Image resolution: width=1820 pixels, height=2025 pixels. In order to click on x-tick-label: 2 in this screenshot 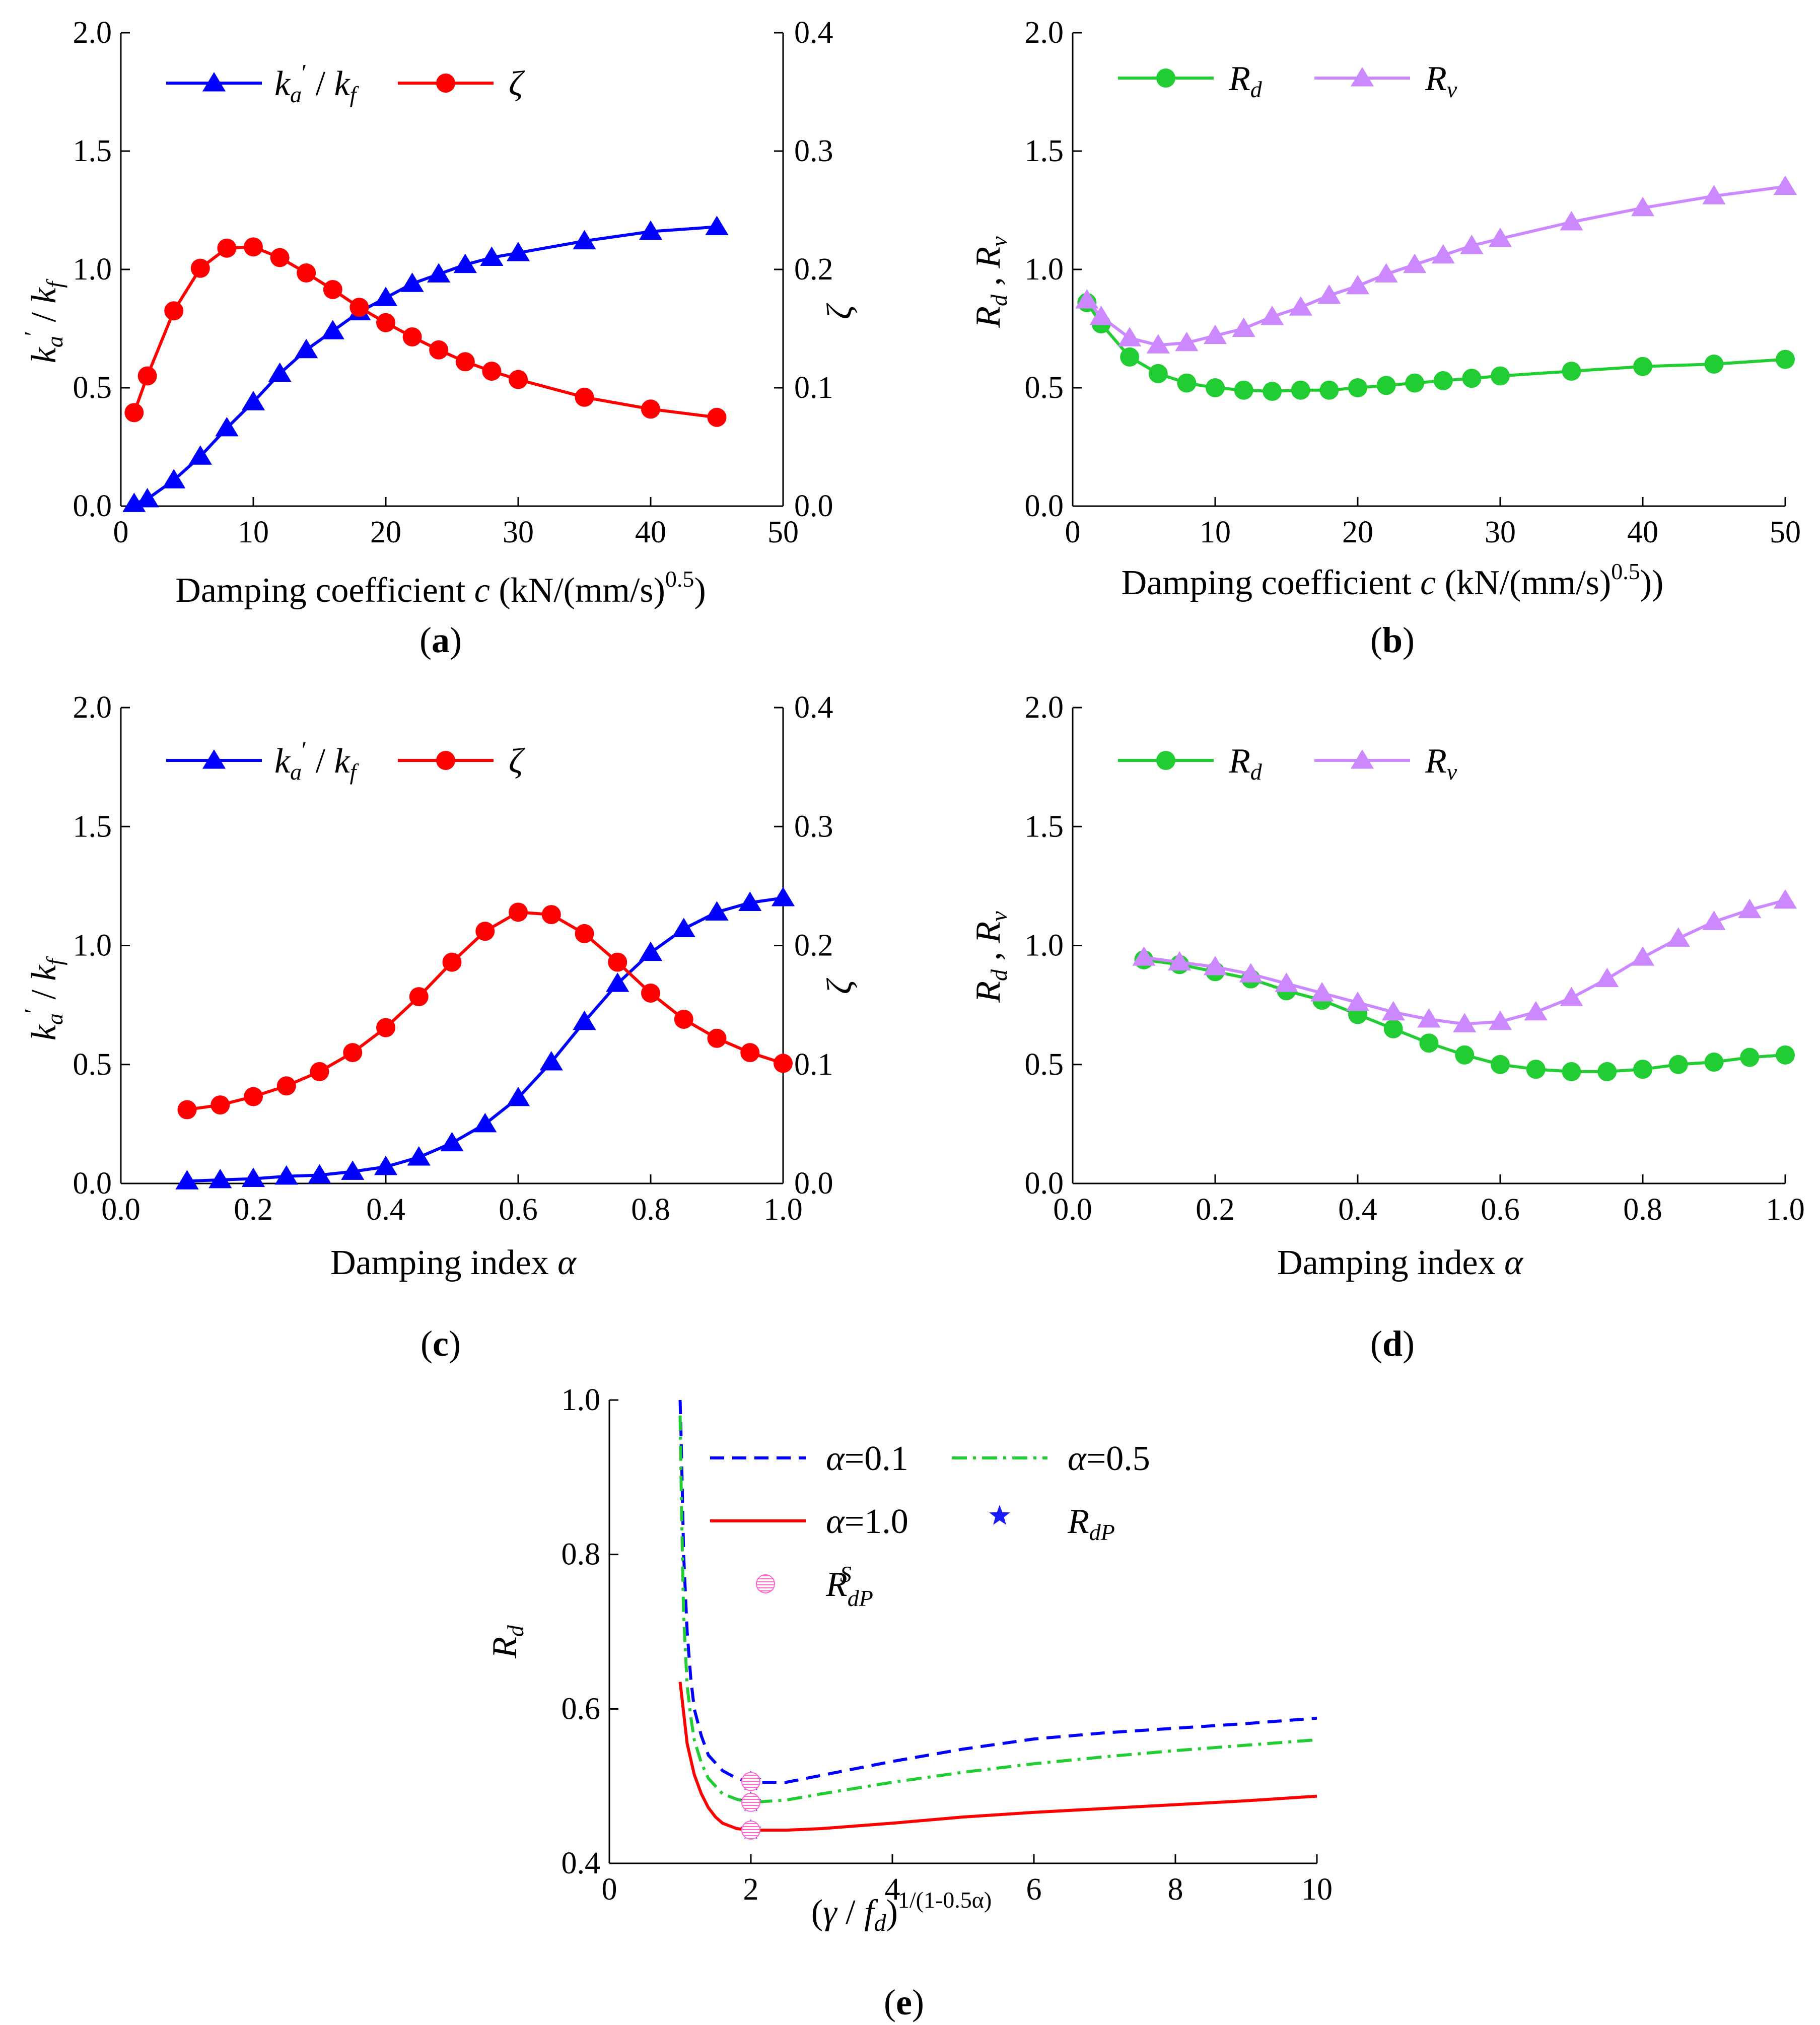, I will do `click(751, 1889)`.